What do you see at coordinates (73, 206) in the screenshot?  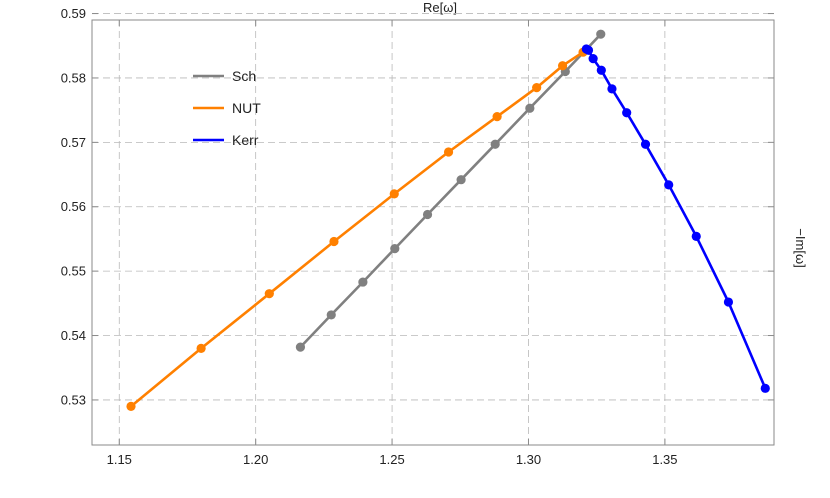 I see `y-tick-label: 0.56` at bounding box center [73, 206].